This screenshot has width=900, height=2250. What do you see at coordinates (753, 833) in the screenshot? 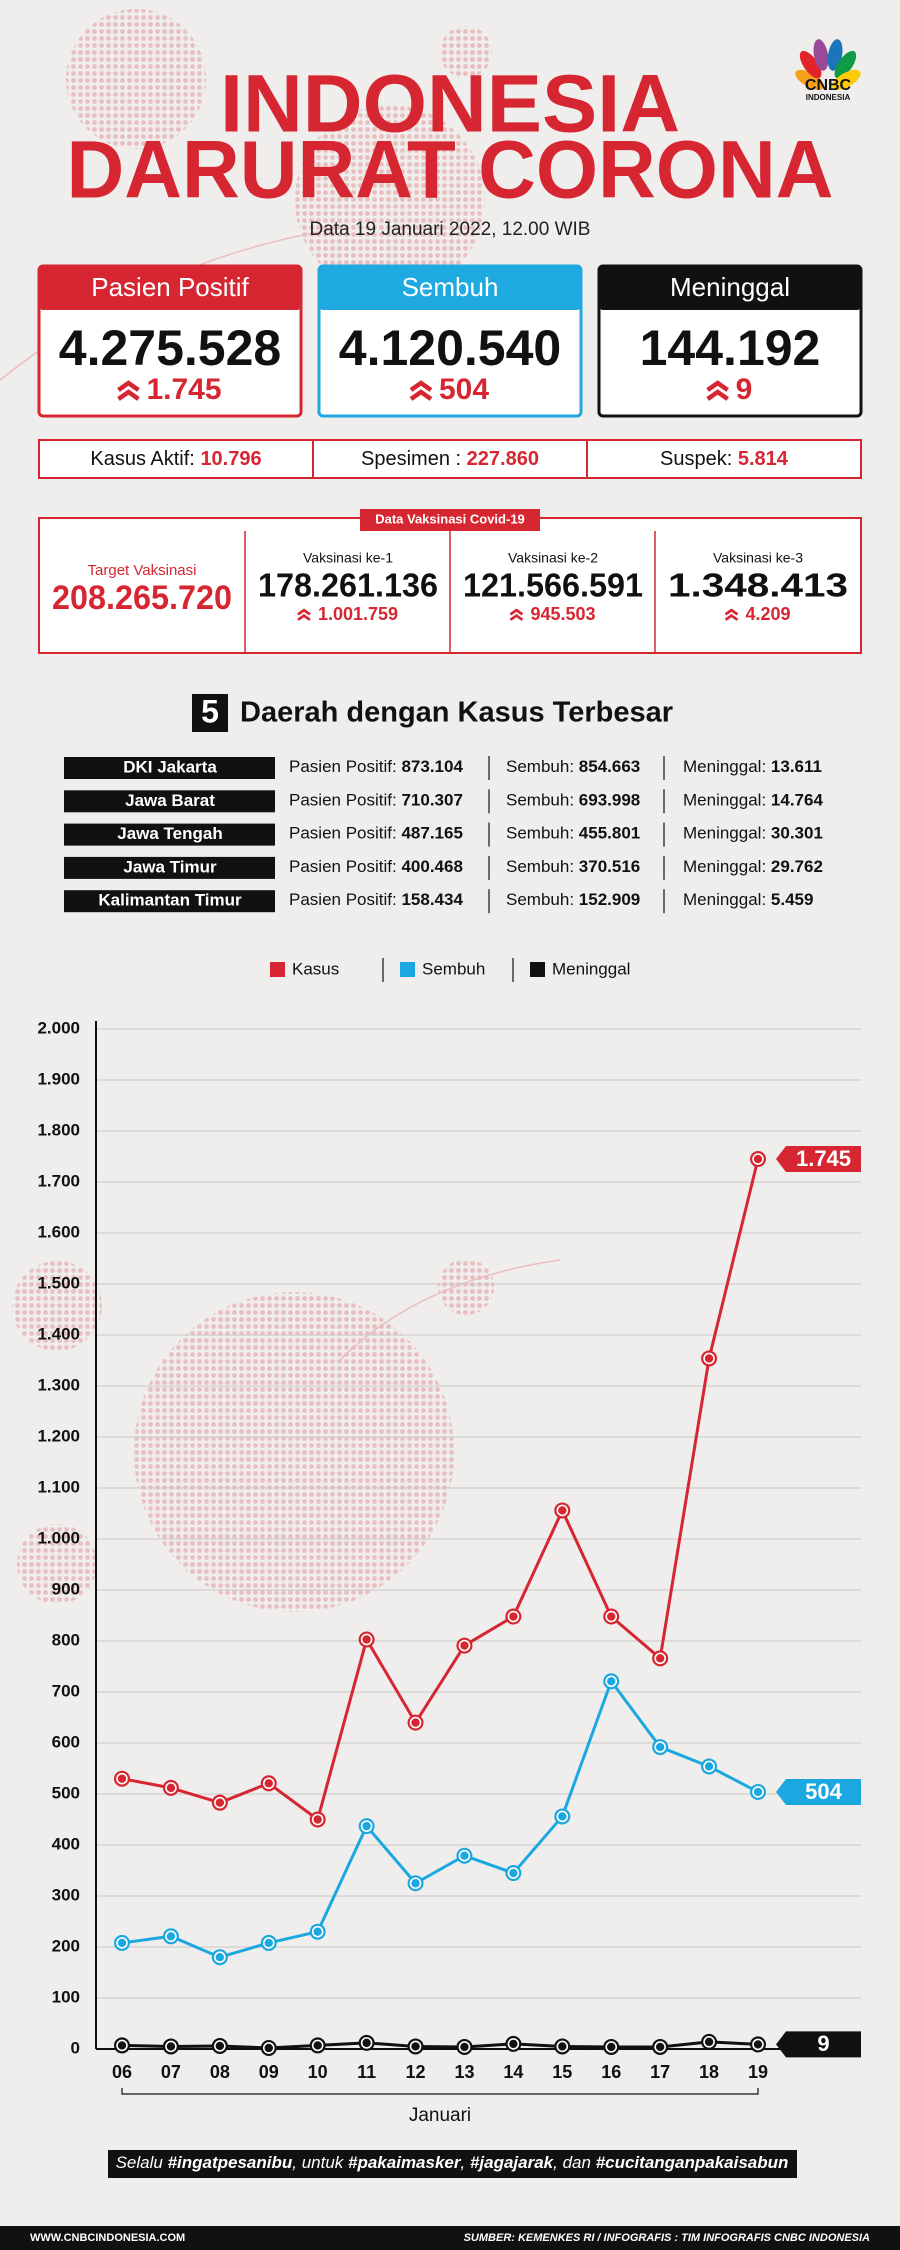
I see `region-stat: Meninggal: 30.301` at bounding box center [753, 833].